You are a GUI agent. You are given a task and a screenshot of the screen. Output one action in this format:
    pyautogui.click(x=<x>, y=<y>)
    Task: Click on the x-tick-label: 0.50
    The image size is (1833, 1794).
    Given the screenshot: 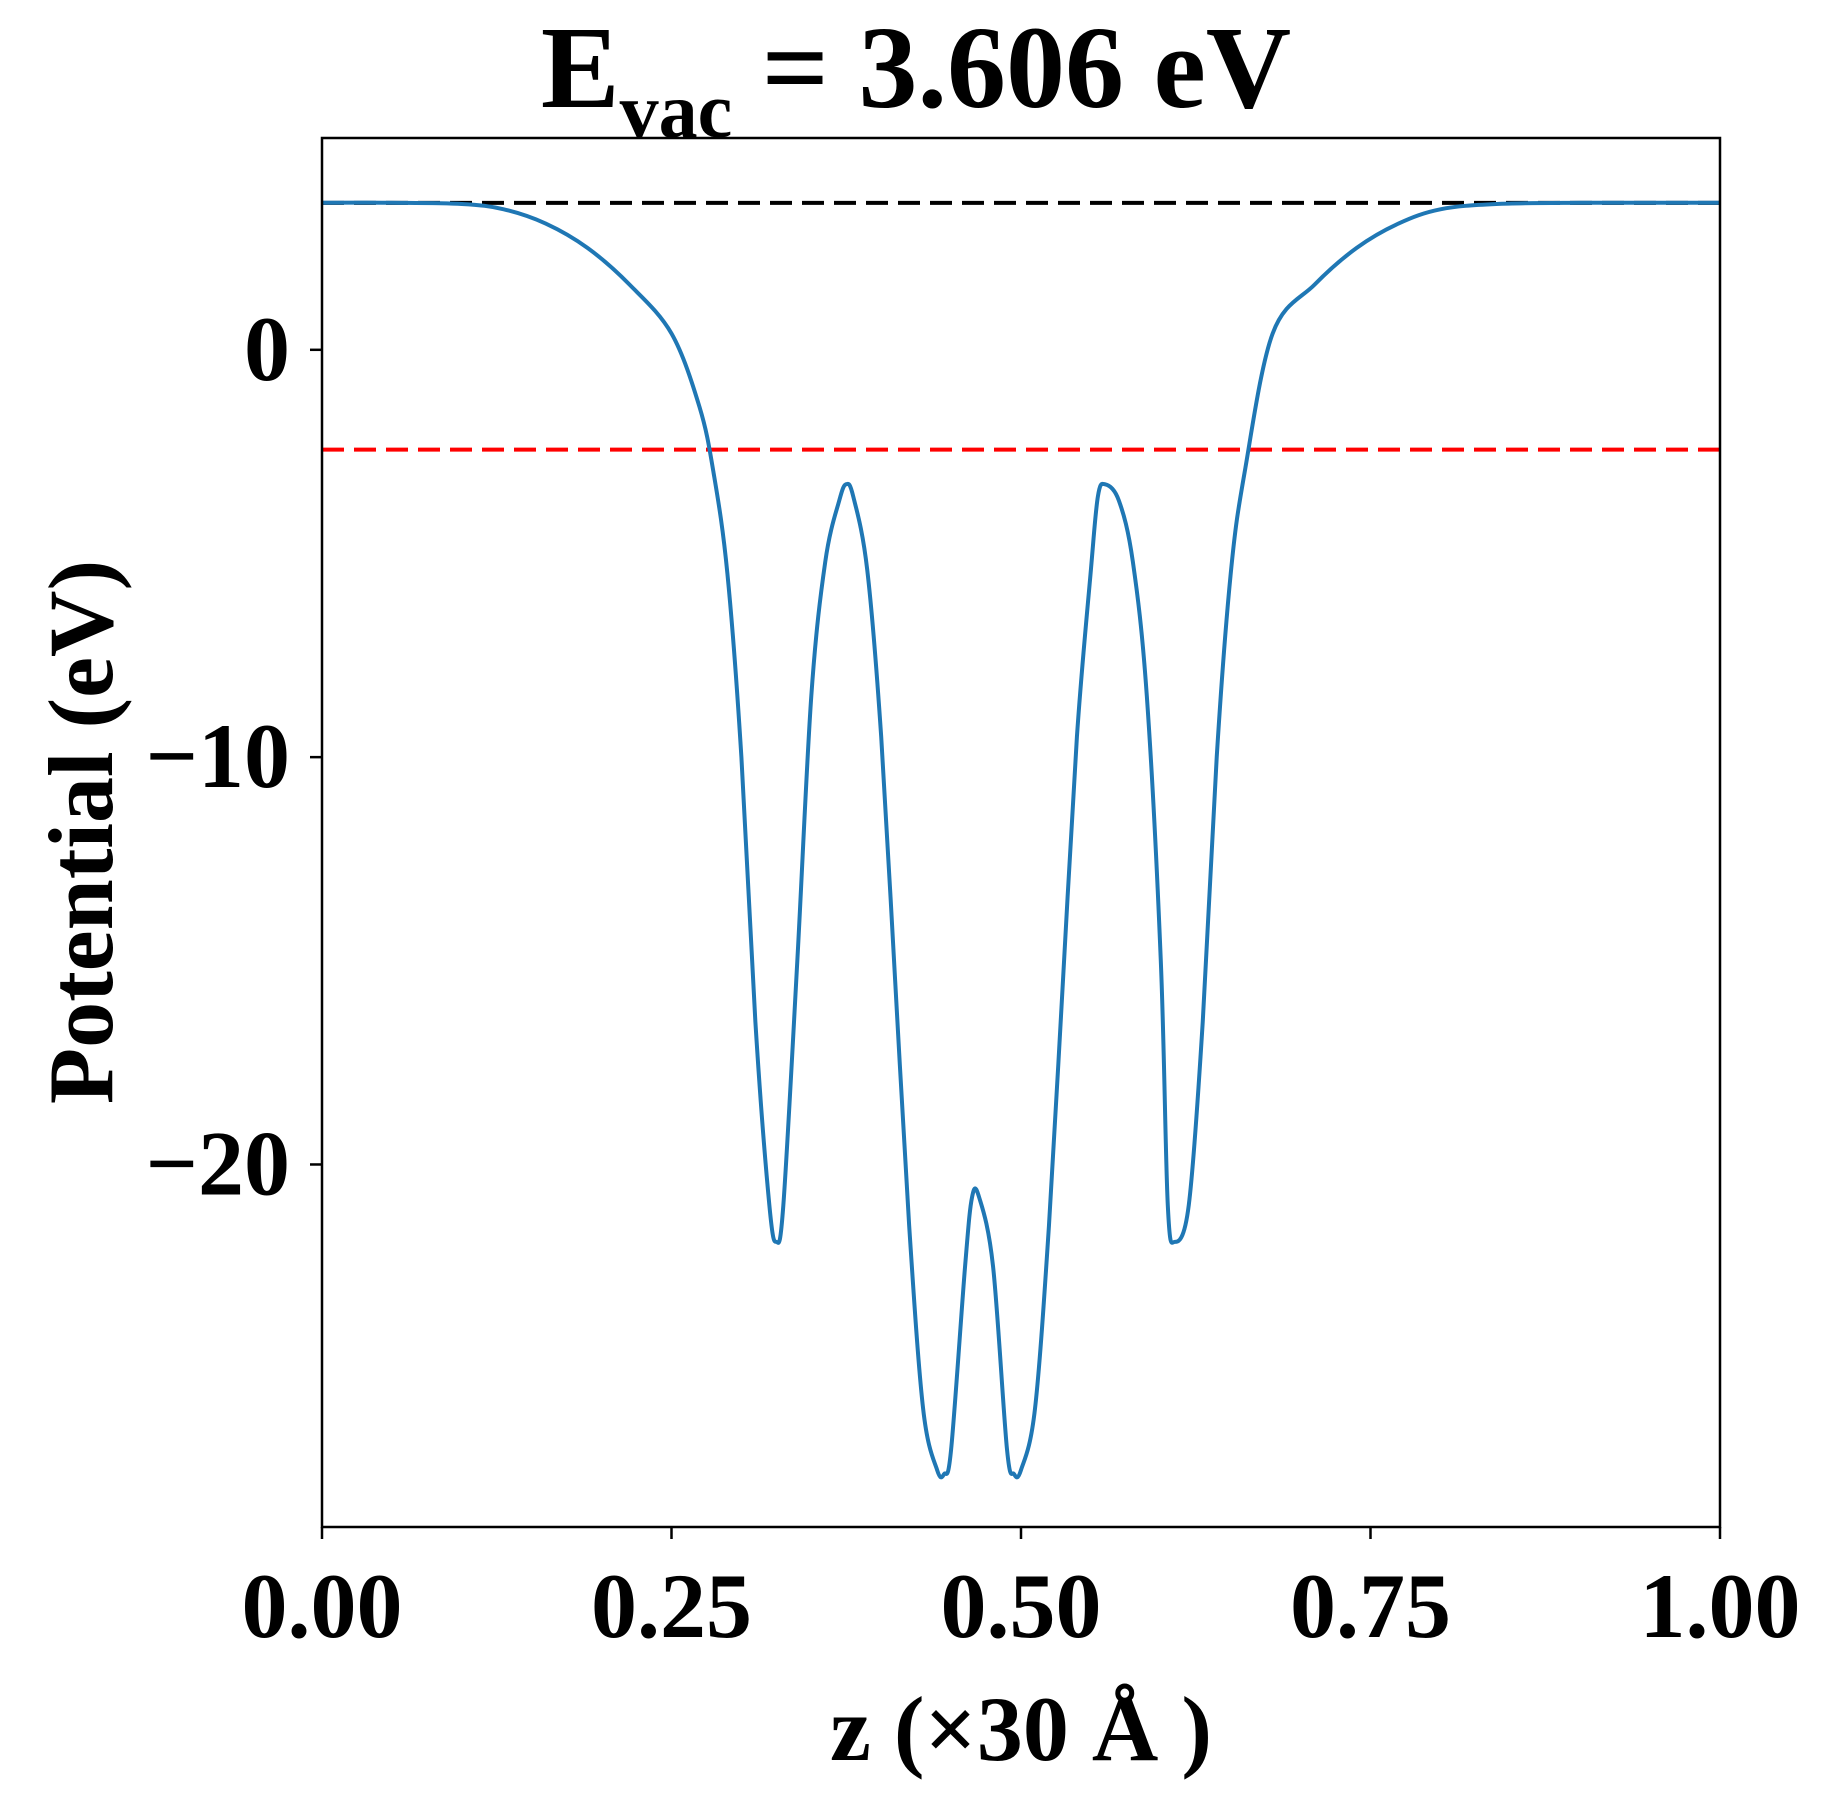 What is the action you would take?
    pyautogui.click(x=1021, y=1606)
    